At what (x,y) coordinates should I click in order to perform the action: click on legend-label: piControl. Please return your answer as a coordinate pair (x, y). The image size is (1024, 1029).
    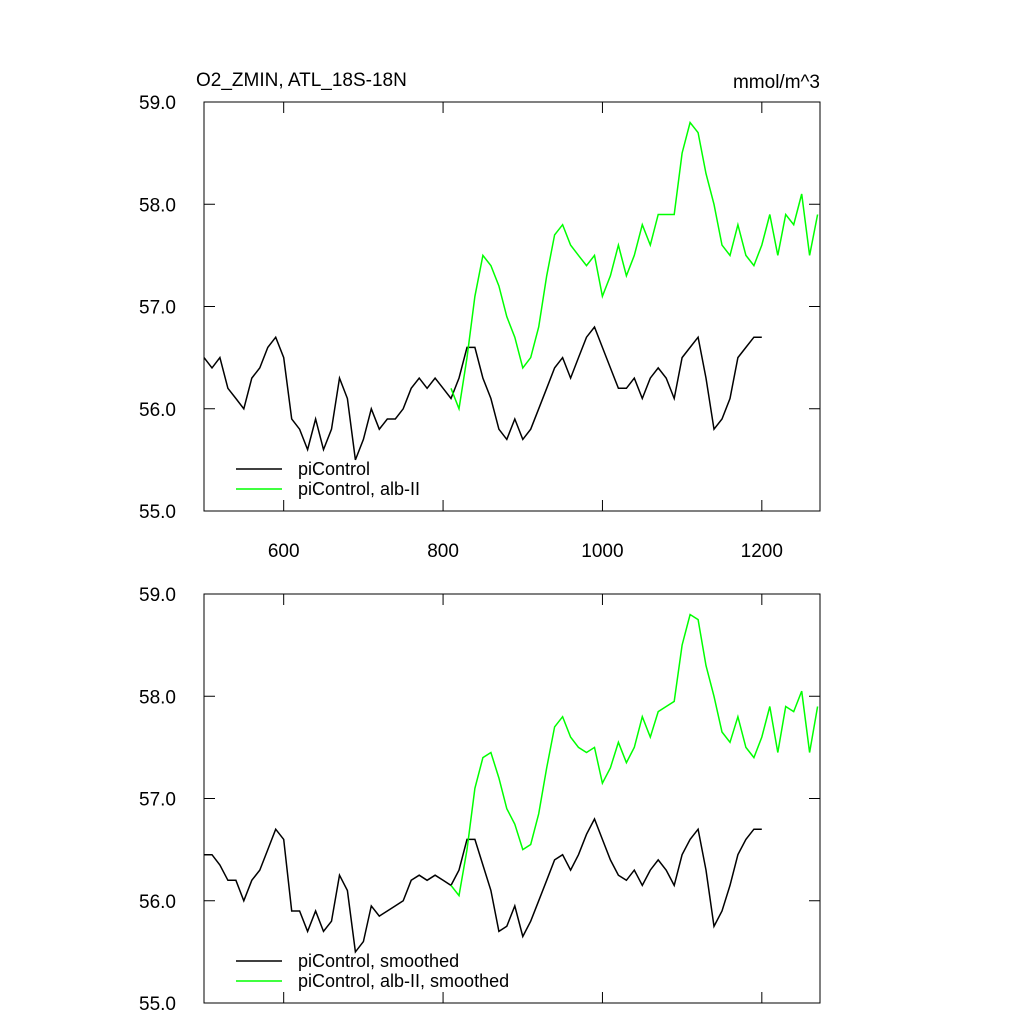
    Looking at the image, I should click on (334, 469).